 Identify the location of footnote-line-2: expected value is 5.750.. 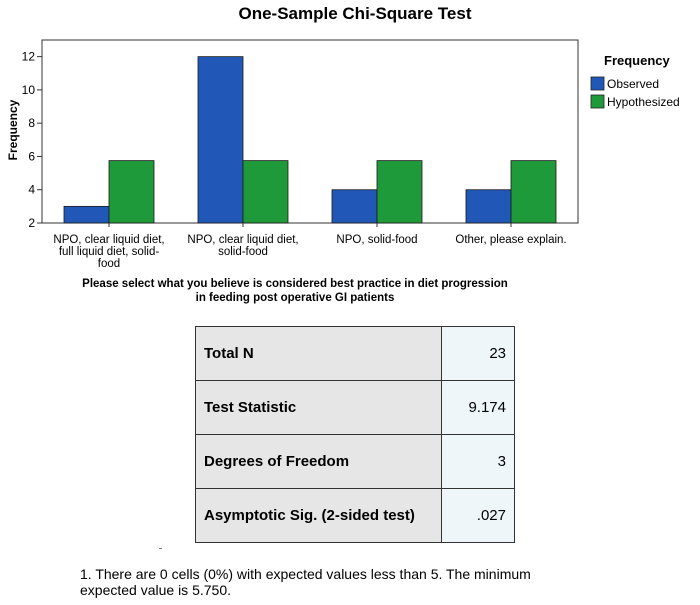
(155, 590).